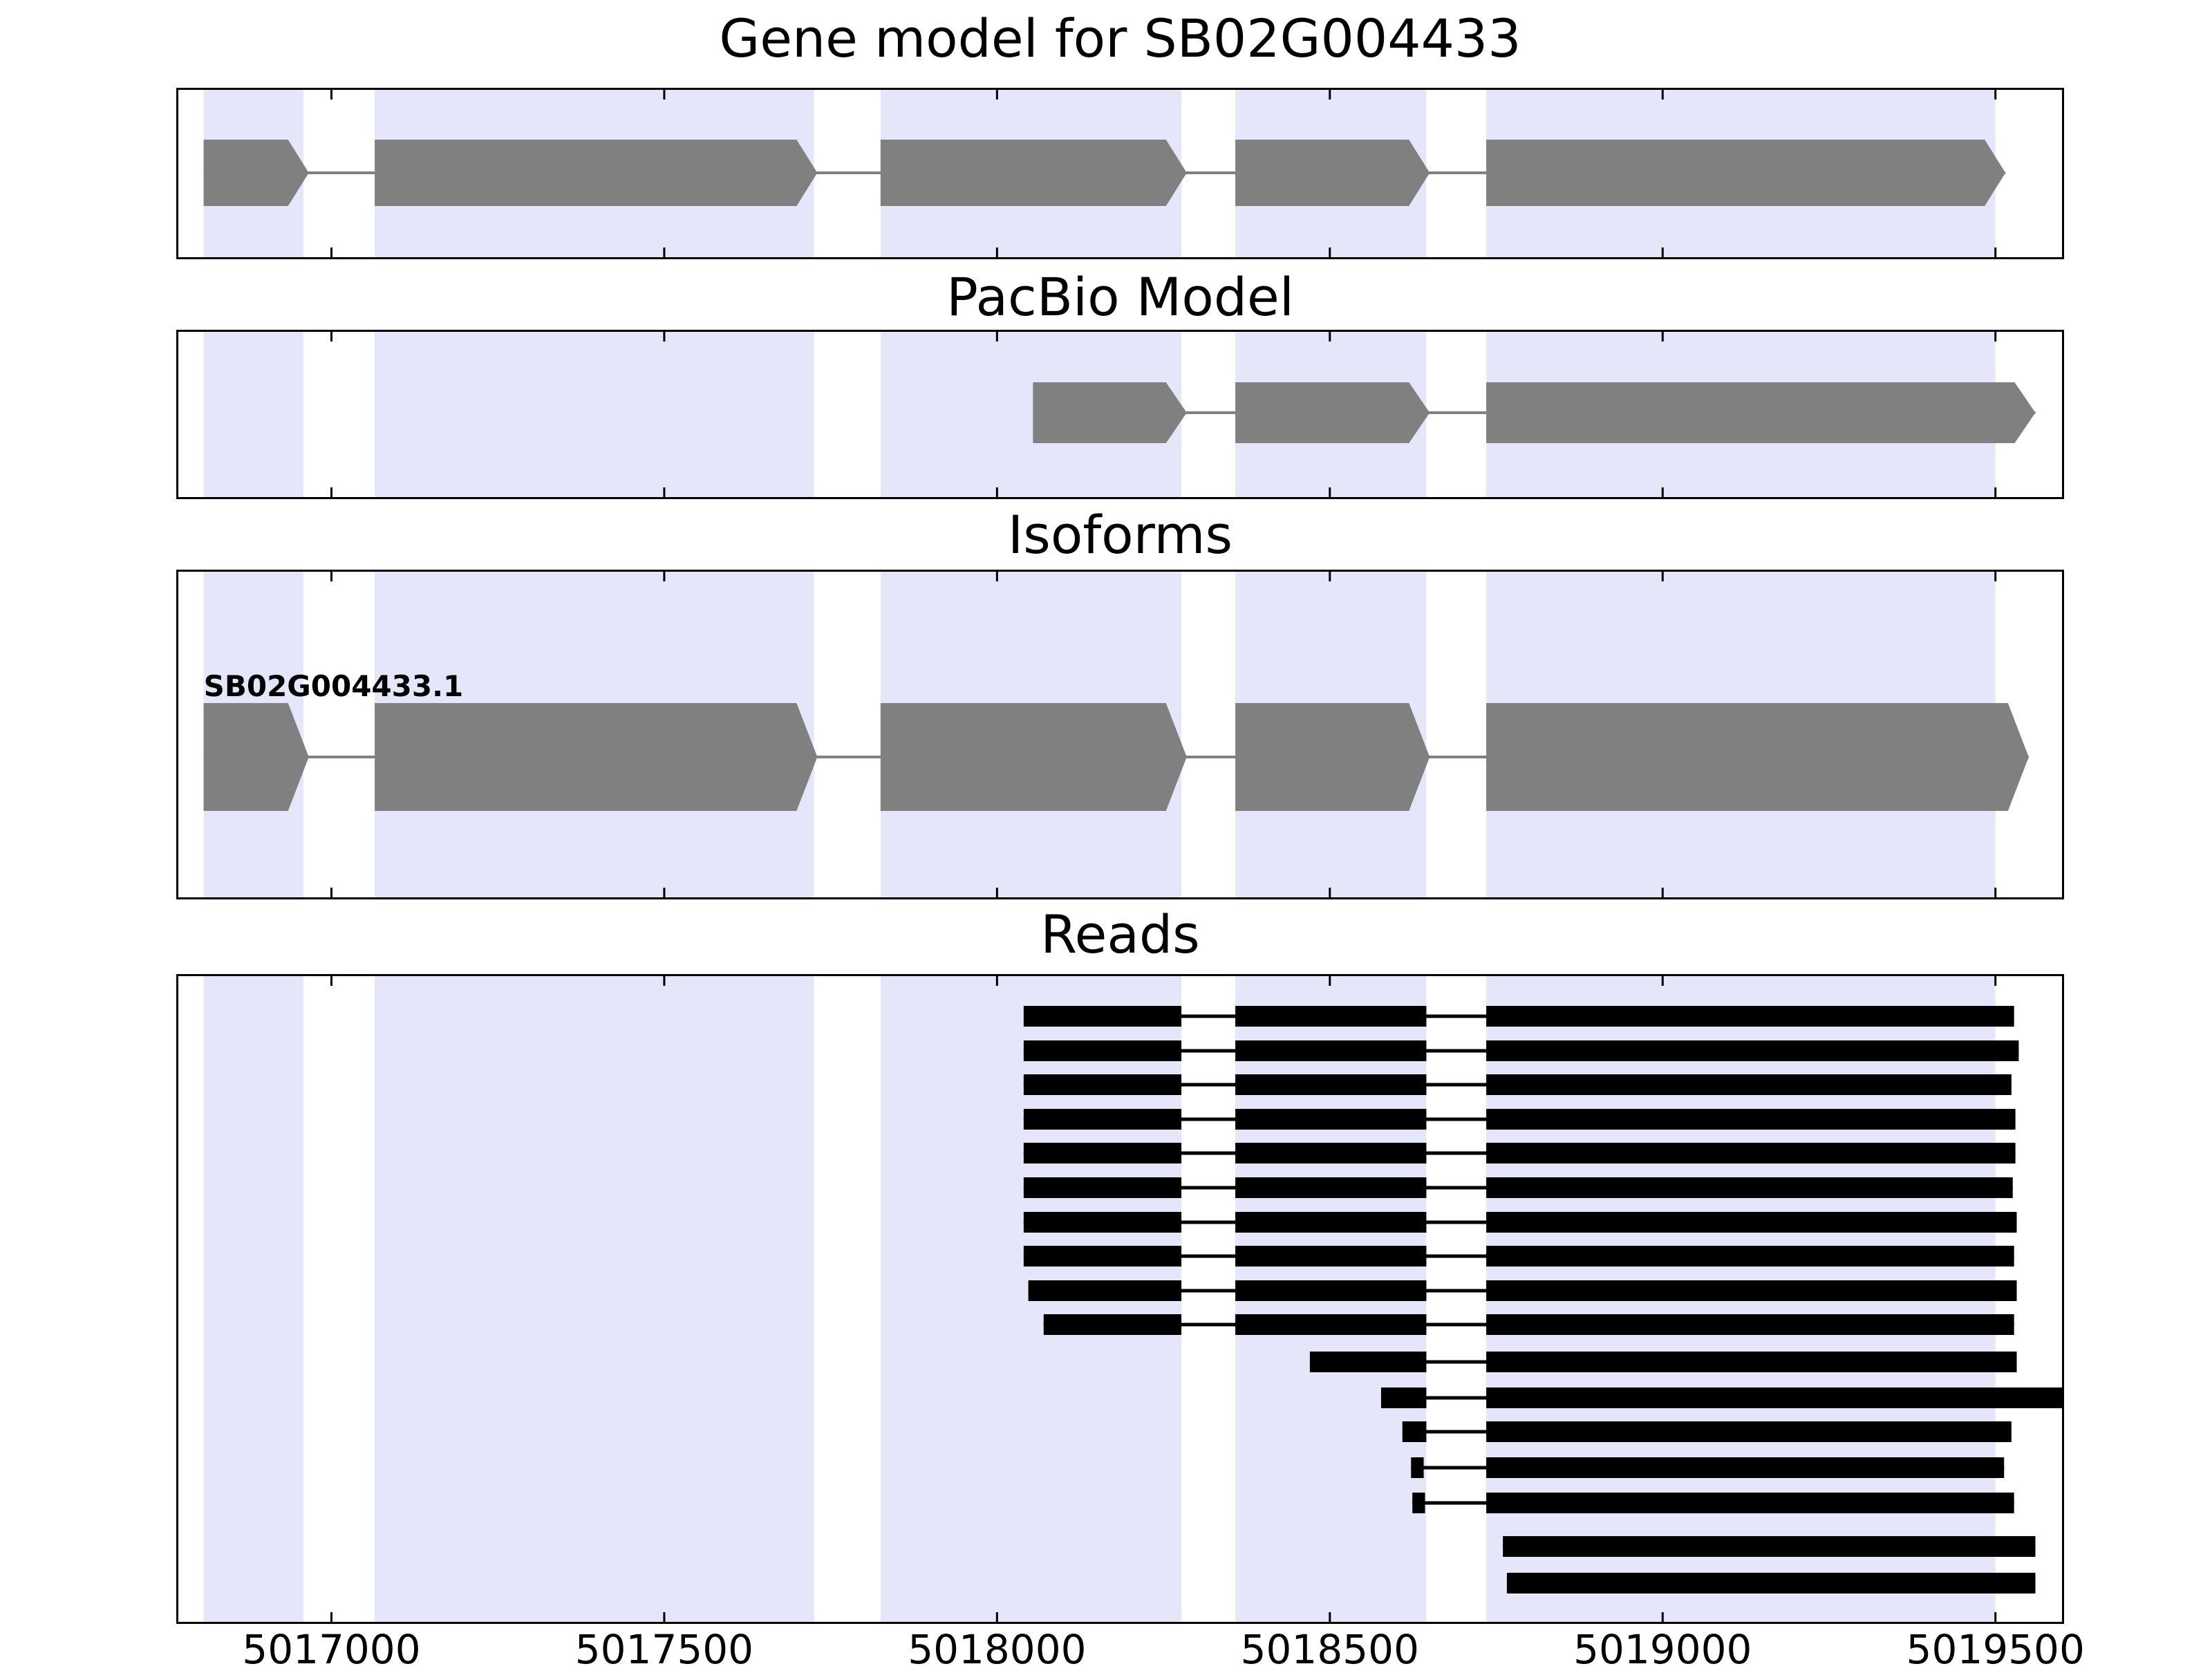  Describe the element at coordinates (331, 1650) in the screenshot. I see `x-tick-label: 5017000` at that location.